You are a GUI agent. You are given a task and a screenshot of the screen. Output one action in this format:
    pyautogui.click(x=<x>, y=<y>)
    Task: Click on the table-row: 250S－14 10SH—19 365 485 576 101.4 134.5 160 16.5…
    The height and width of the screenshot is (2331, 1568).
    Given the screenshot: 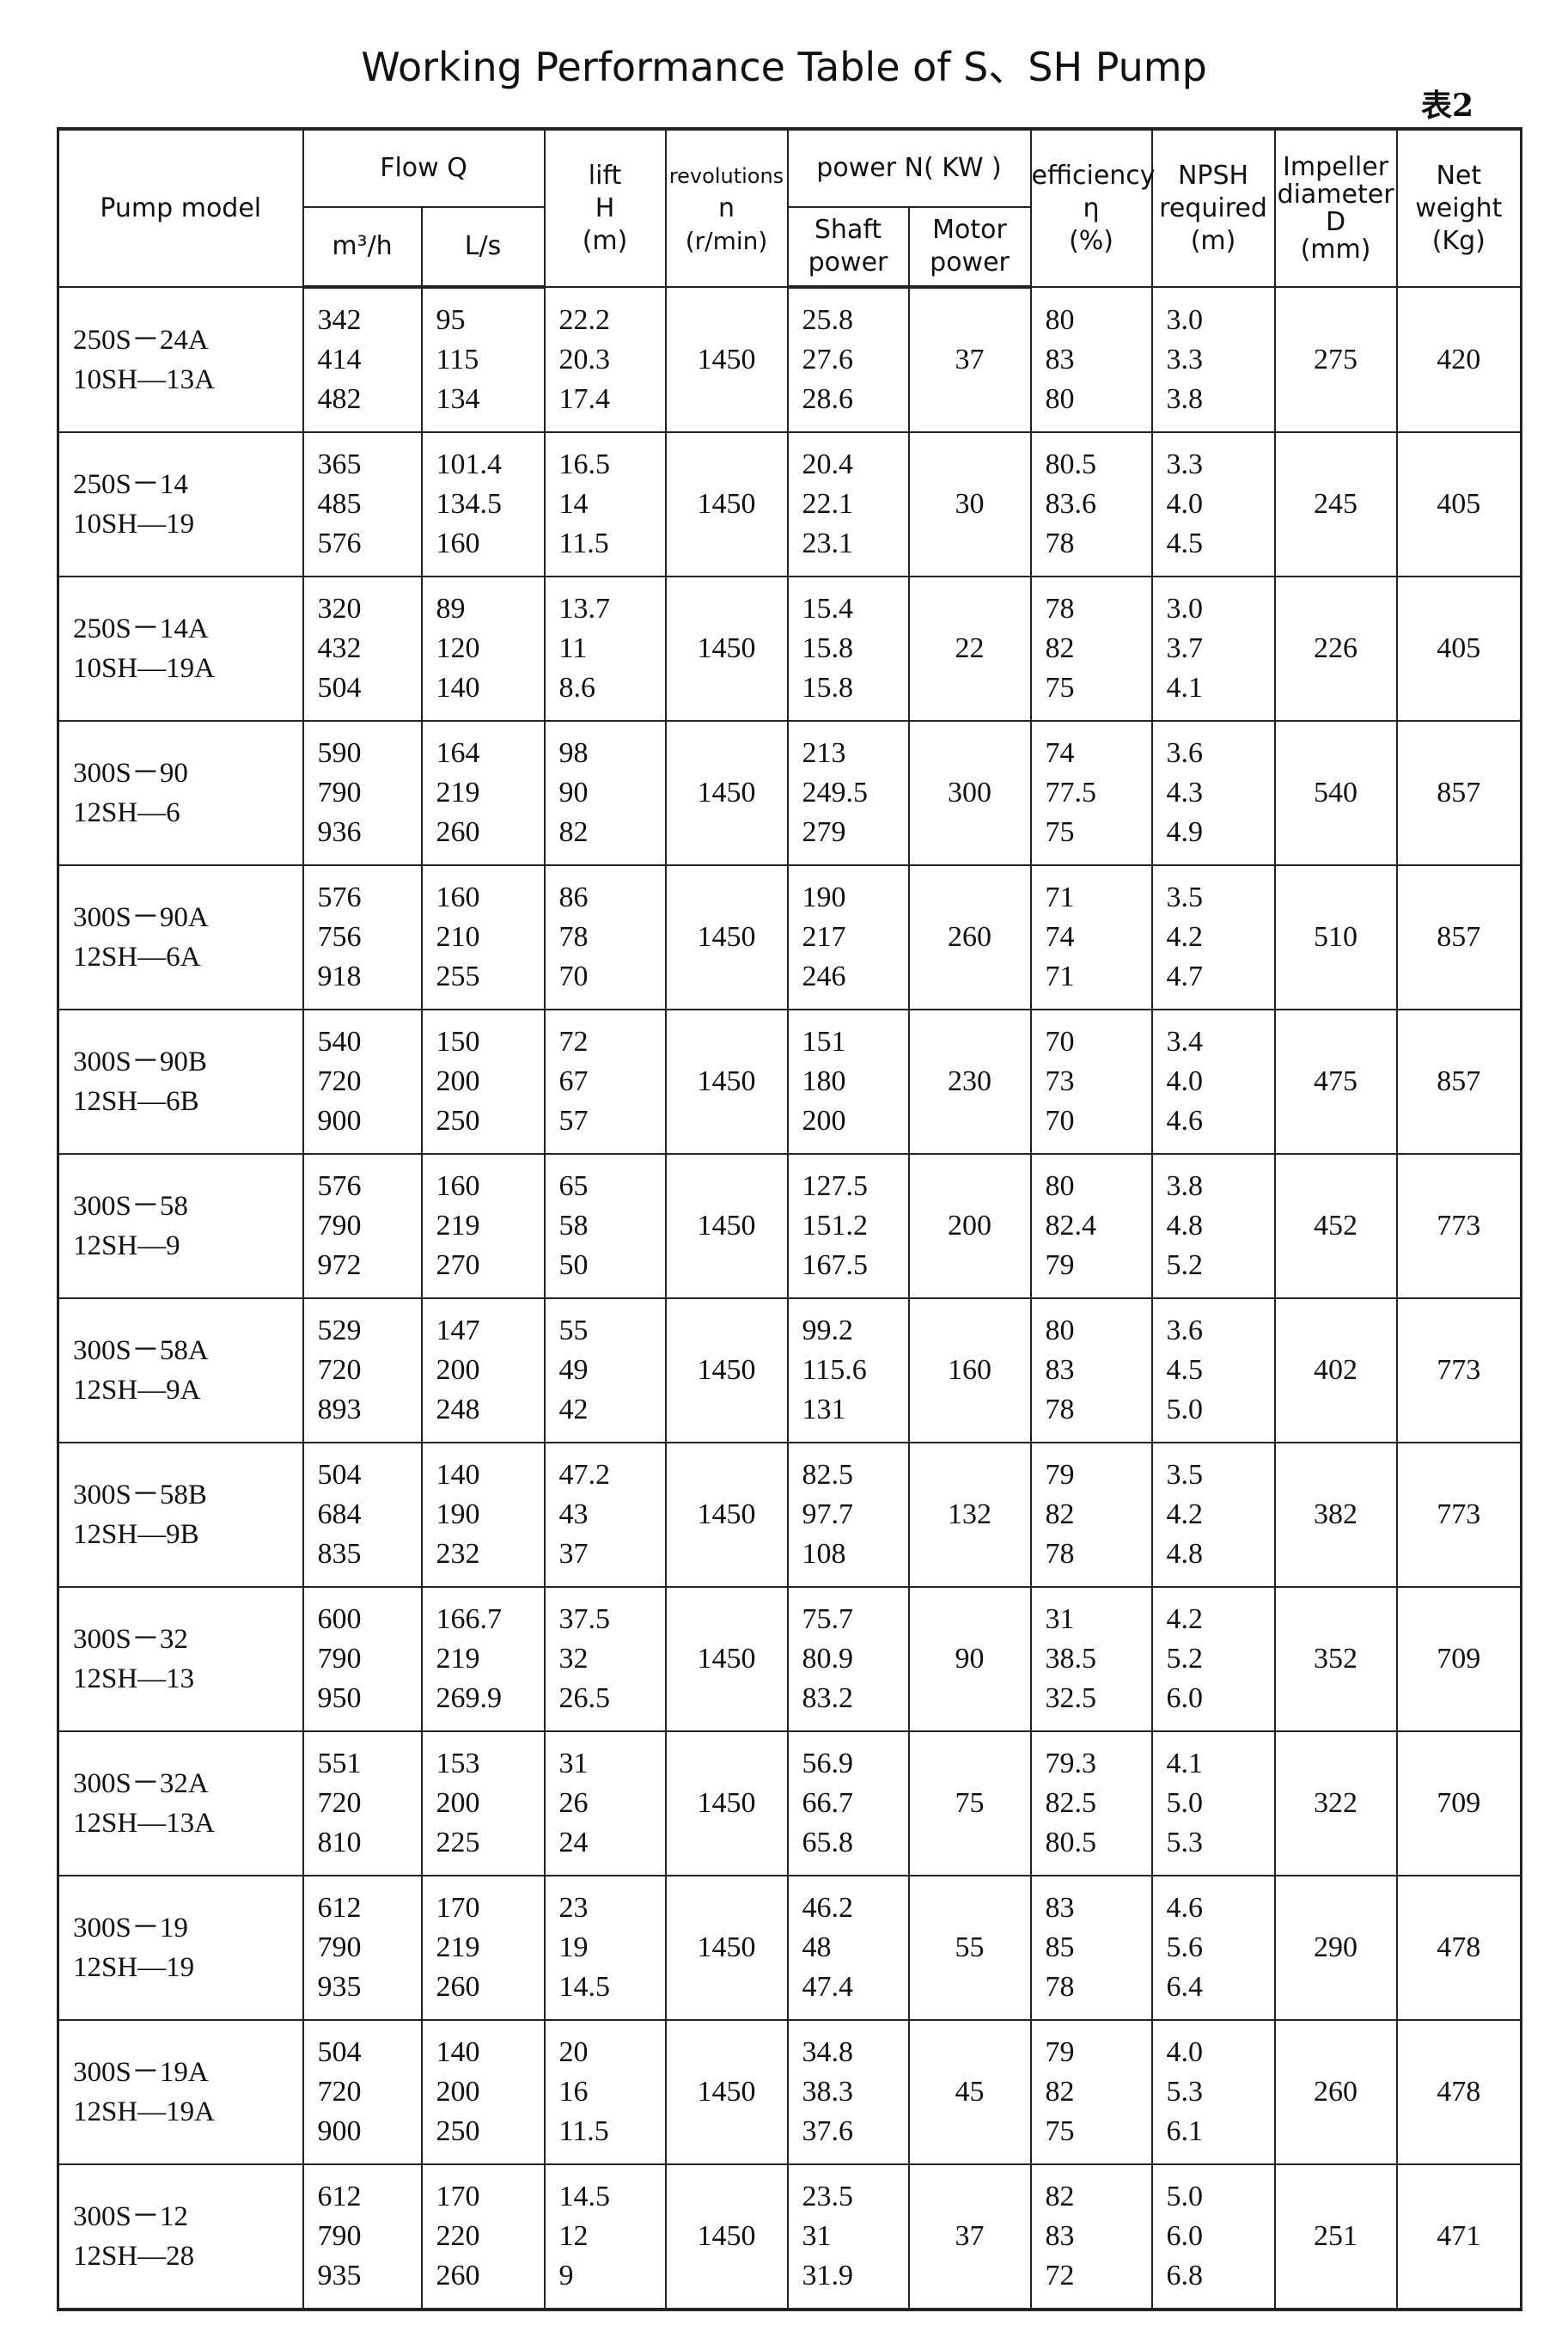 What is the action you would take?
    pyautogui.click(x=789, y=504)
    